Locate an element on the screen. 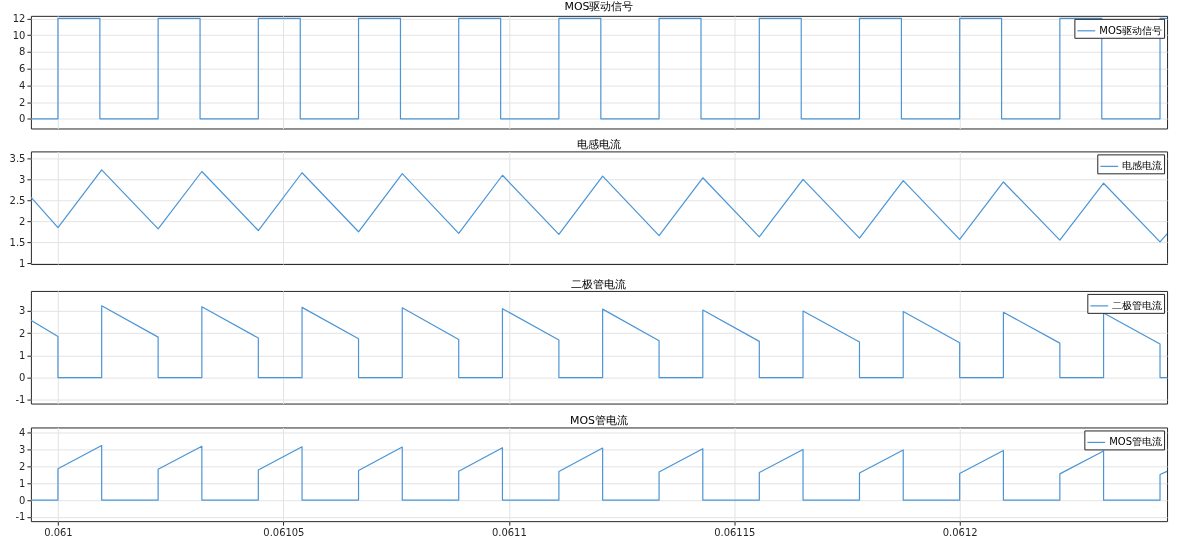 The width and height of the screenshot is (1185, 545). legend-label: 二极管电流 is located at coordinates (1137, 305).